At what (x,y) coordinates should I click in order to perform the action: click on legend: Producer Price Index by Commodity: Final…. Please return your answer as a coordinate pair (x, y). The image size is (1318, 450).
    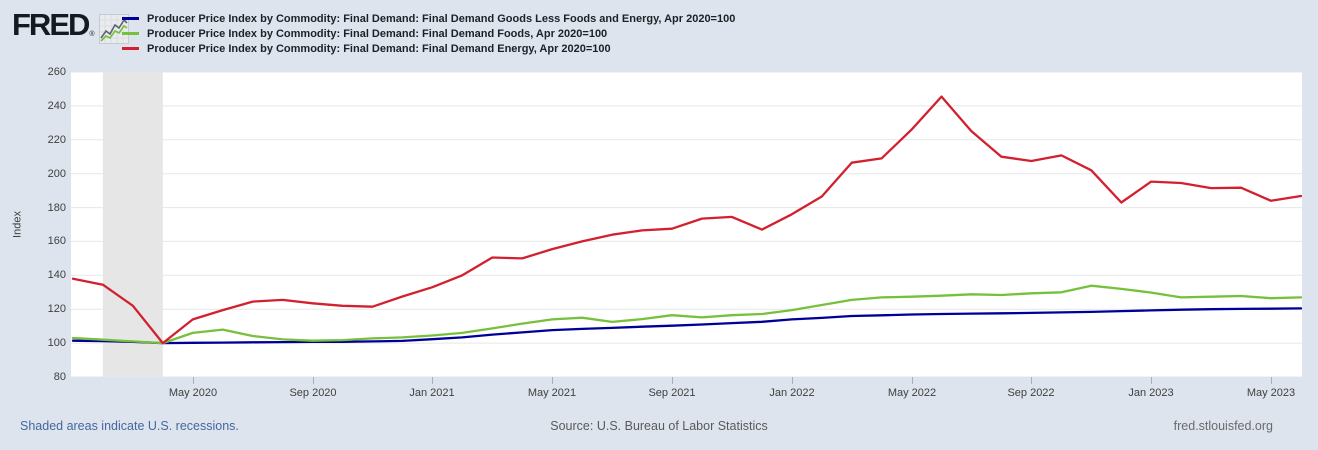
    Looking at the image, I should click on (428, 33).